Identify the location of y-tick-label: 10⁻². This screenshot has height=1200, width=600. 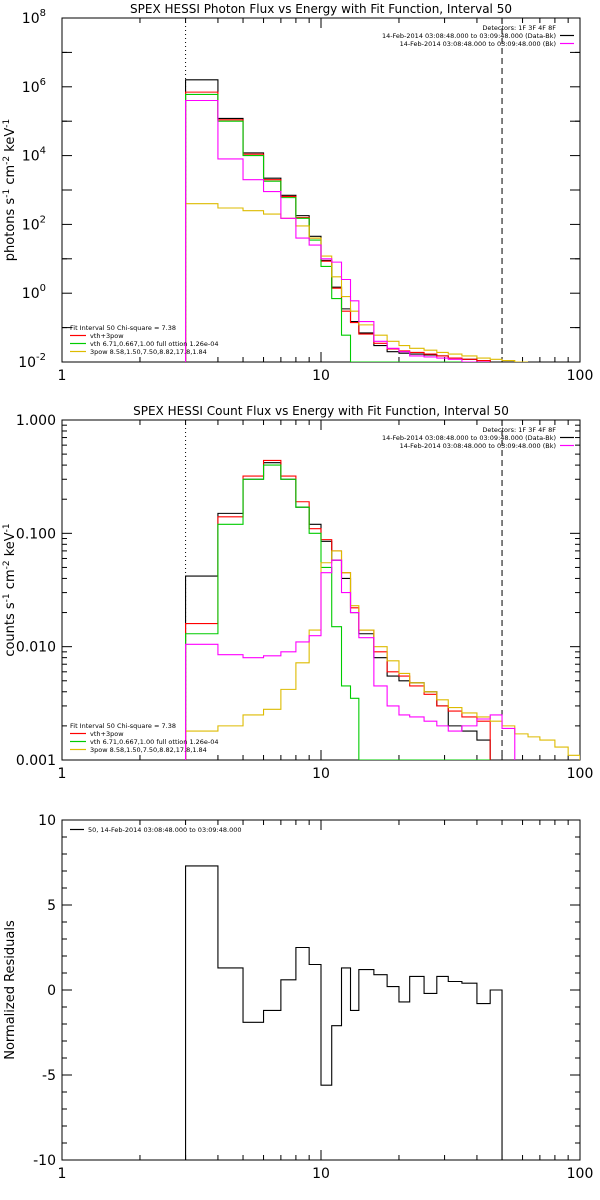
(32, 361).